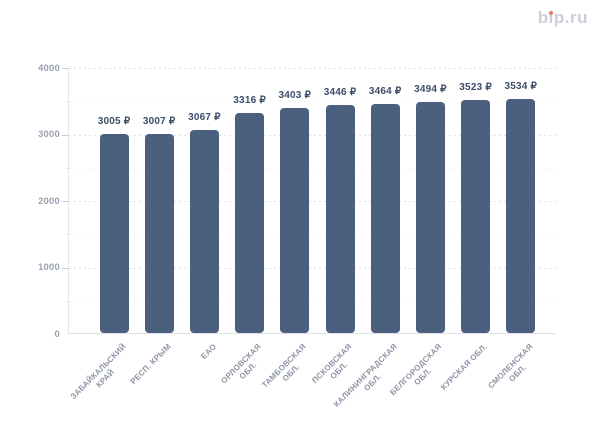 This screenshot has height=427, width=600. What do you see at coordinates (204, 118) in the screenshot?
I see `bar-value-label: 3067 ₽` at bounding box center [204, 118].